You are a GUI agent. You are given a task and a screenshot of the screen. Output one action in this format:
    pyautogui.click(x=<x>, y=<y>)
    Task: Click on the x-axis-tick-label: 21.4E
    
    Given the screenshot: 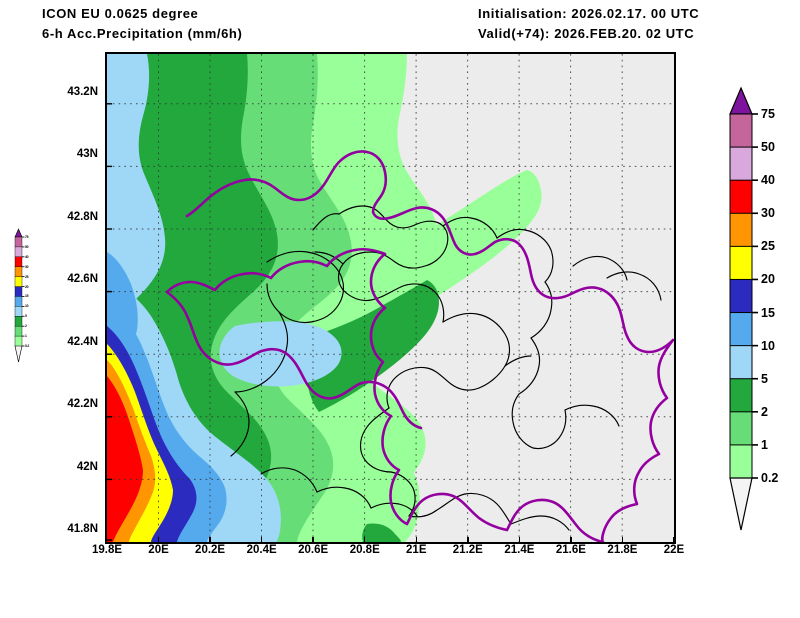 What is the action you would take?
    pyautogui.click(x=519, y=550)
    